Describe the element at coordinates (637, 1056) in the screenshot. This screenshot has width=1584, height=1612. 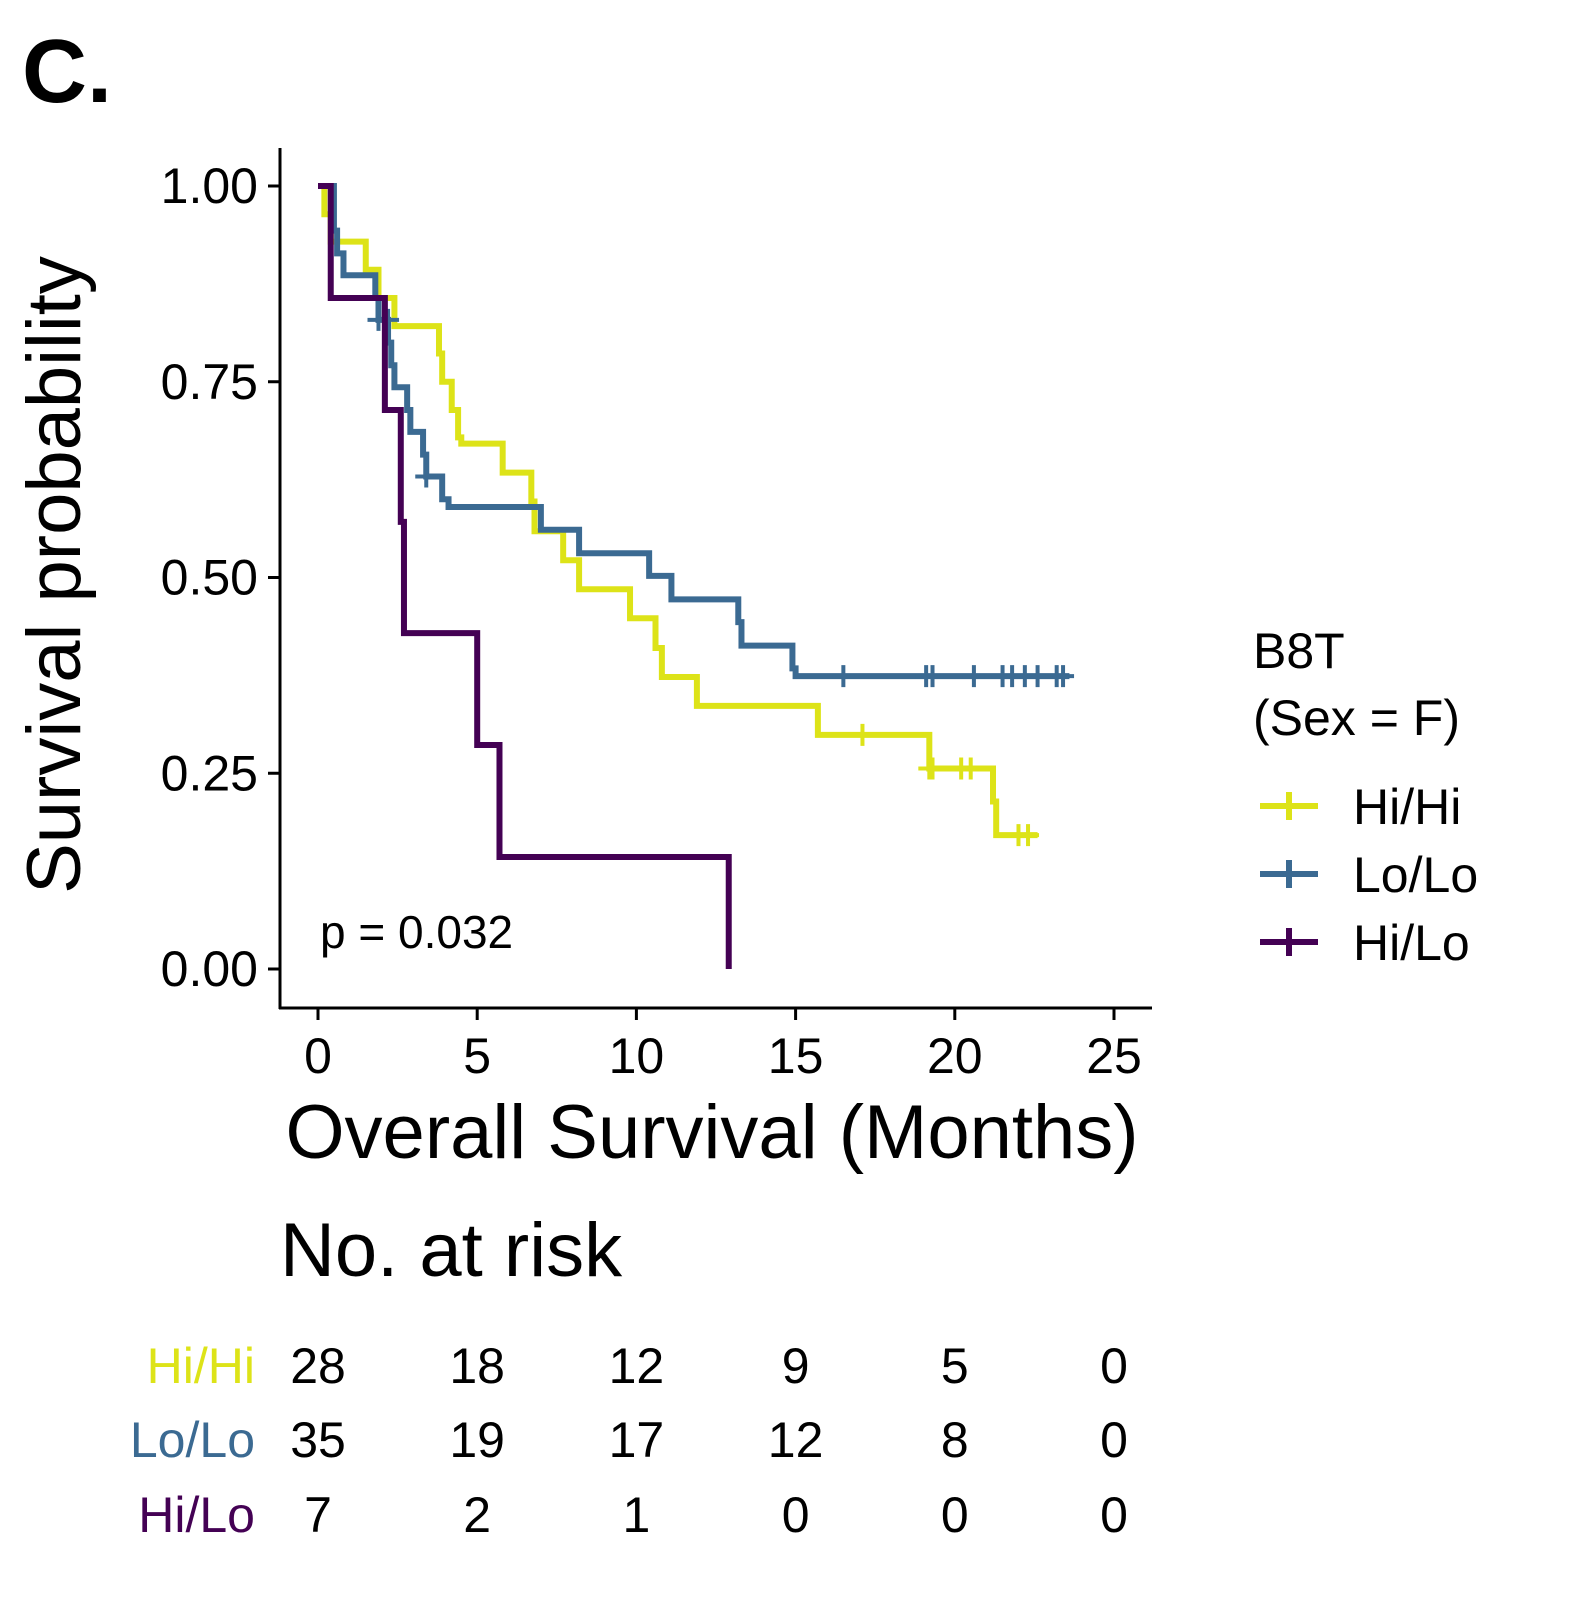
I see `x-tick-label: 10` at that location.